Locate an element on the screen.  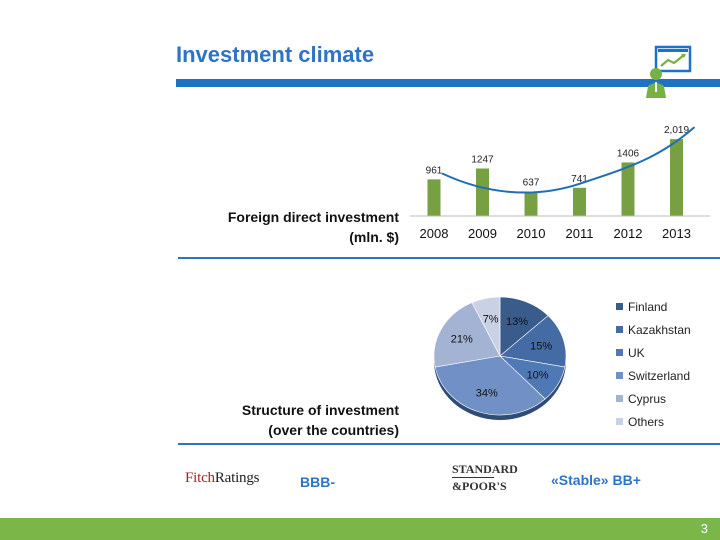
bar-data-label: 637 is located at coordinates (531, 183).